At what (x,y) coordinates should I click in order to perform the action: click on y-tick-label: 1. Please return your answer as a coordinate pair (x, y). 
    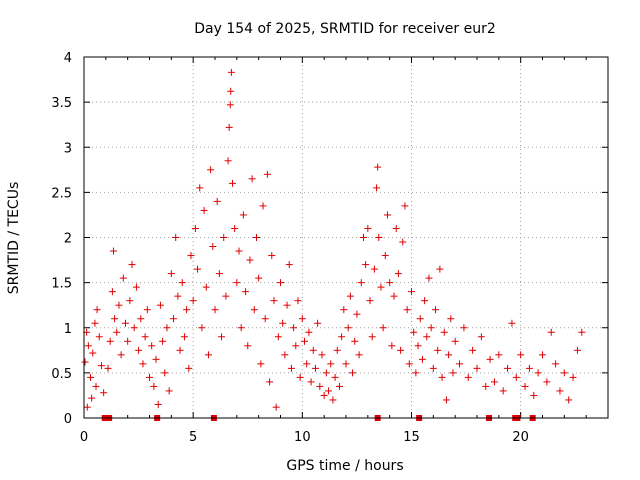
    Looking at the image, I should click on (68, 329).